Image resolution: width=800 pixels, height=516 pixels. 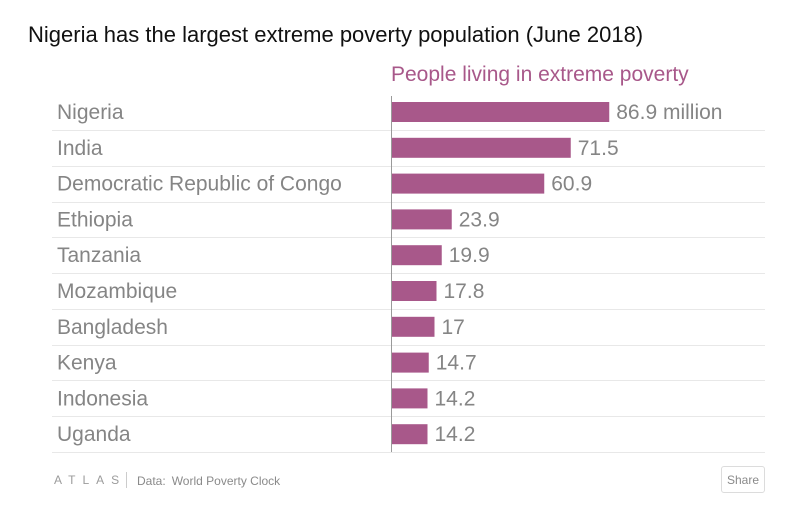 I want to click on category-label: India, so click(x=80, y=148).